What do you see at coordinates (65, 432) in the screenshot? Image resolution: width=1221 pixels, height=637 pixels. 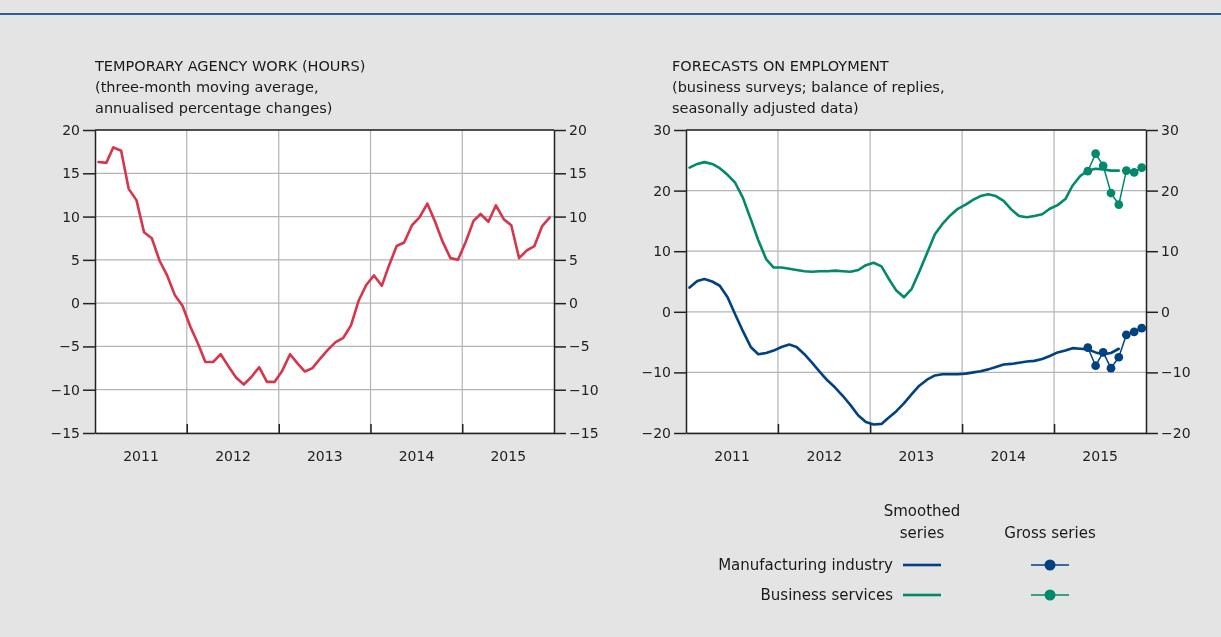 I see `y-tick-label: −15` at bounding box center [65, 432].